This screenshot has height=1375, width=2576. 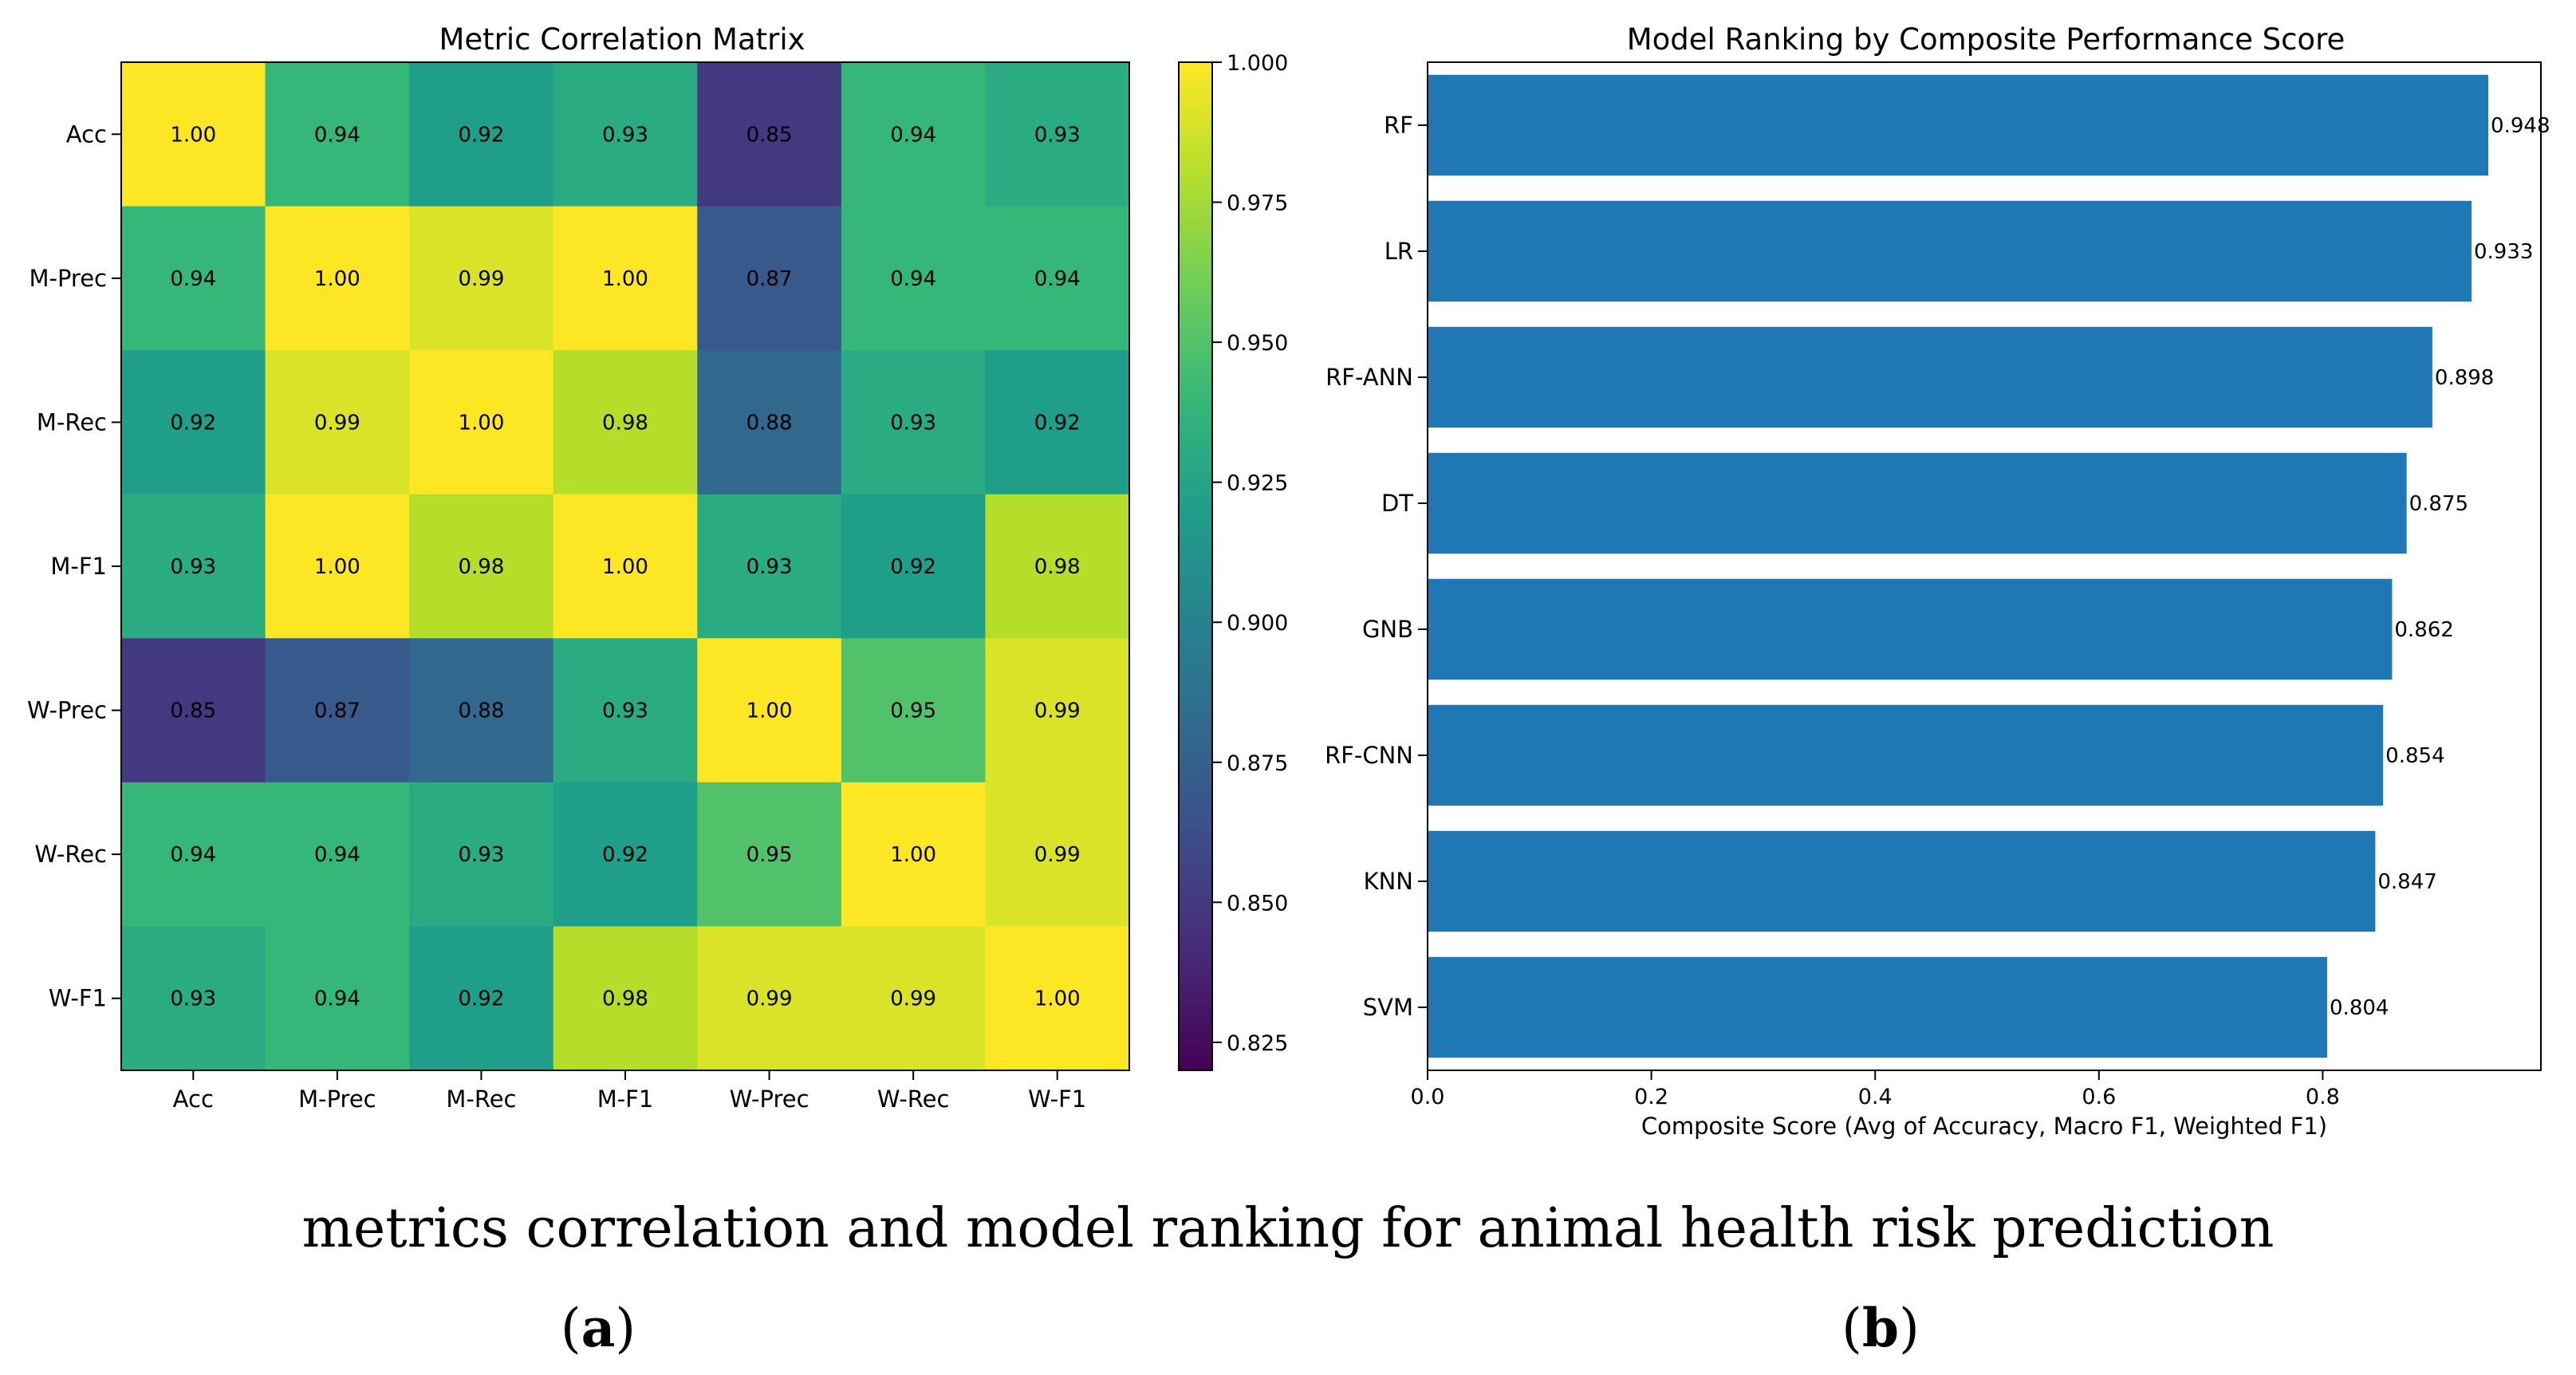 What do you see at coordinates (769, 1099) in the screenshot?
I see `heatmap-col-label: W-Prec` at bounding box center [769, 1099].